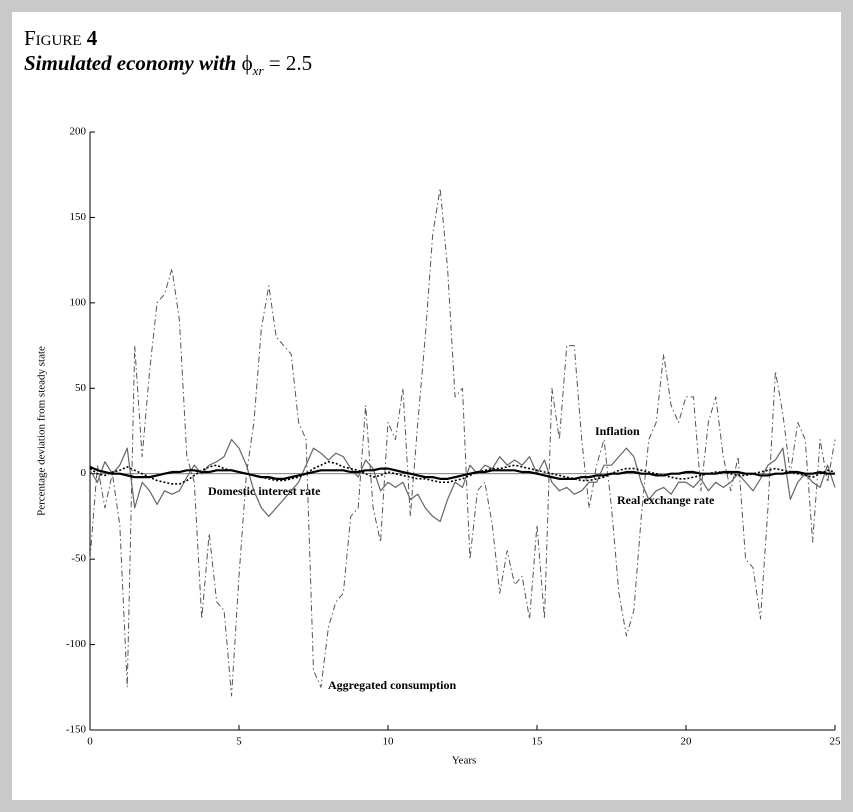 Image resolution: width=853 pixels, height=812 pixels. What do you see at coordinates (76, 730) in the screenshot?
I see `y-tick-label: -150` at bounding box center [76, 730].